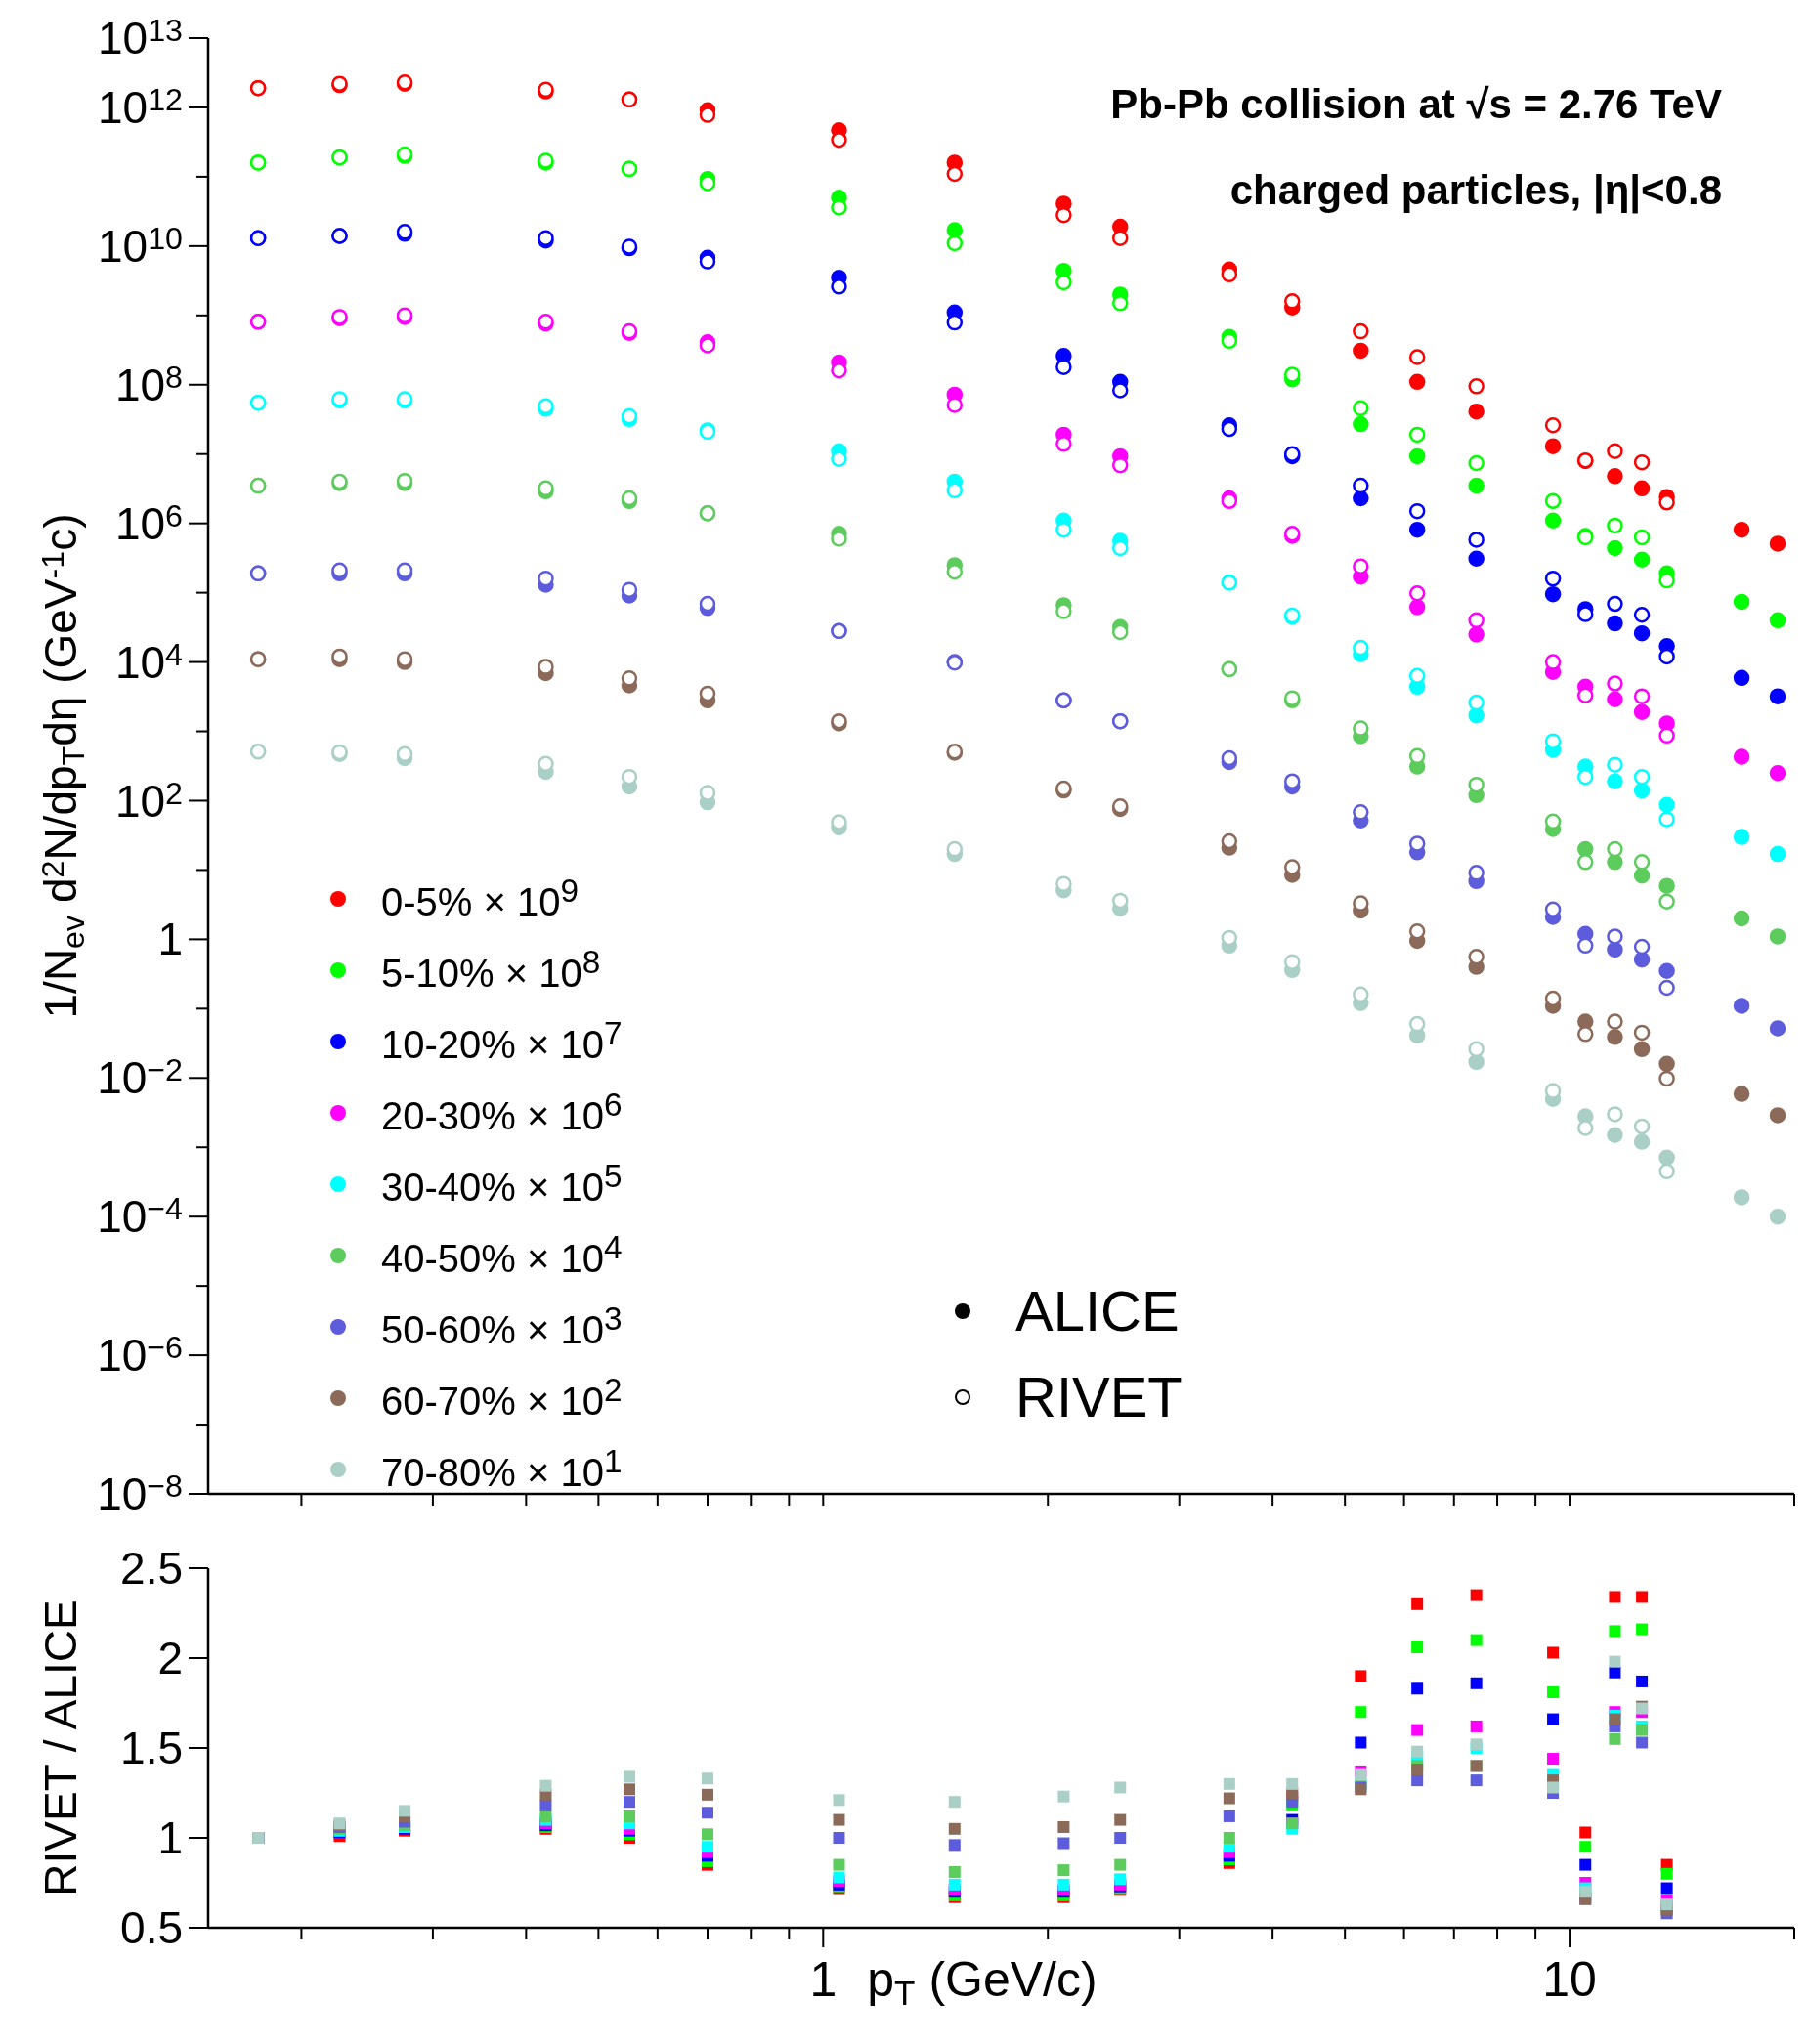  What do you see at coordinates (502, 1469) in the screenshot?
I see `legend-label: 70-80% × 10$^{1}$` at bounding box center [502, 1469].